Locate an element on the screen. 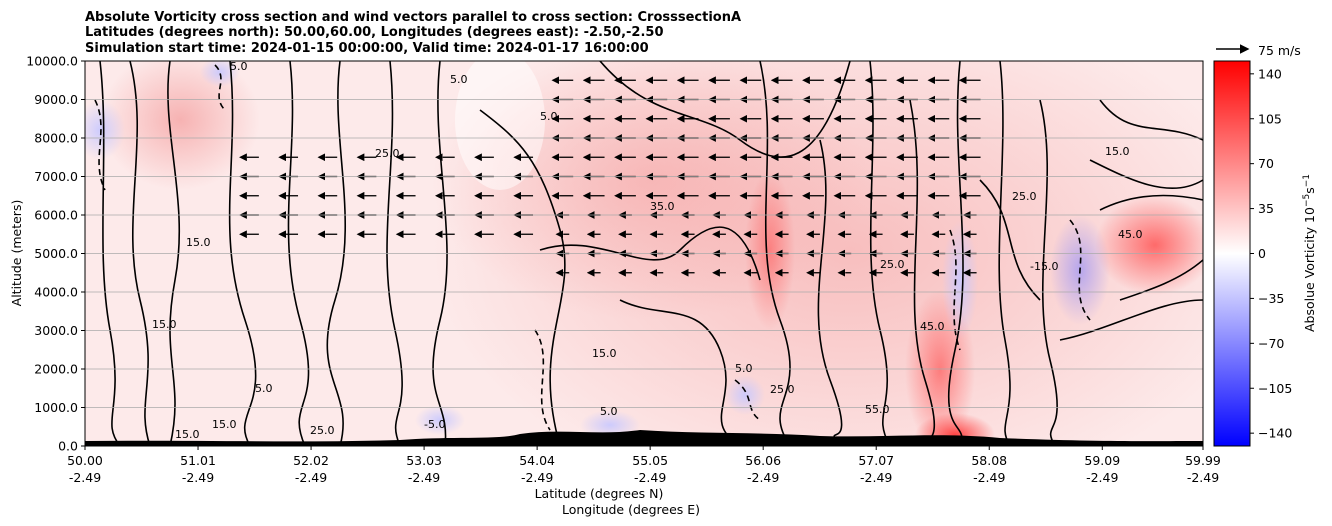  colorbar-ticks: 140 105 70 35 0 −35 −70 −105 −140 is located at coordinates (1271, 253).